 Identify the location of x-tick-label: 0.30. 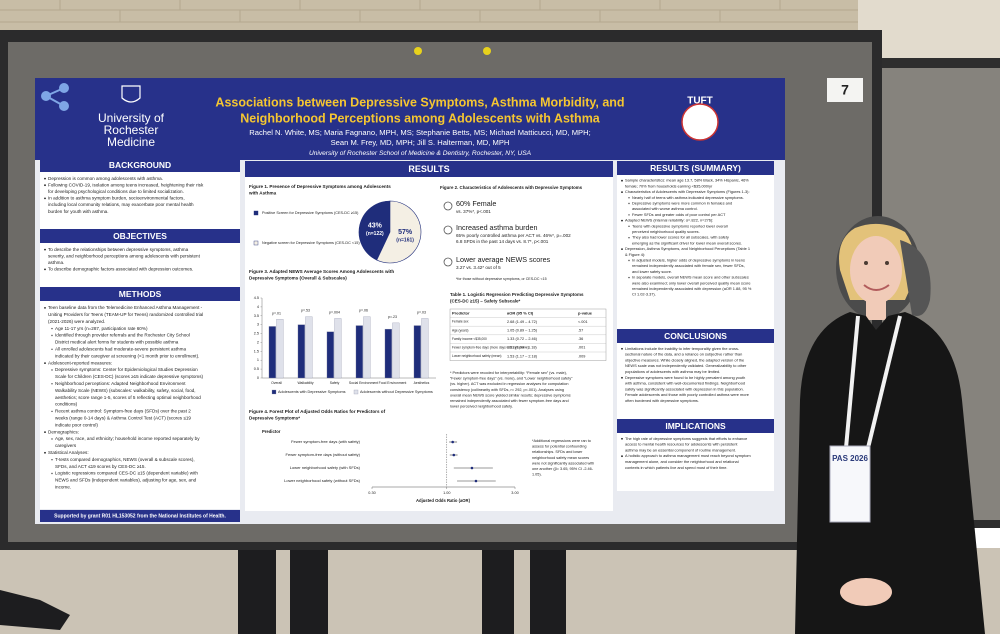
(371, 493).